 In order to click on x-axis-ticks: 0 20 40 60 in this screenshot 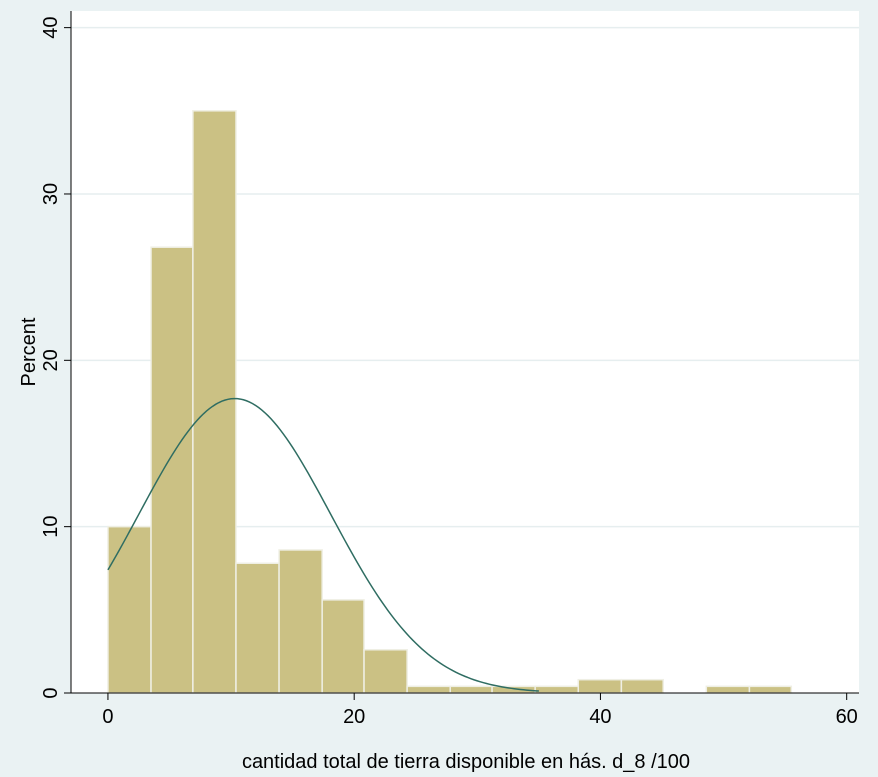, I will do `click(480, 710)`.